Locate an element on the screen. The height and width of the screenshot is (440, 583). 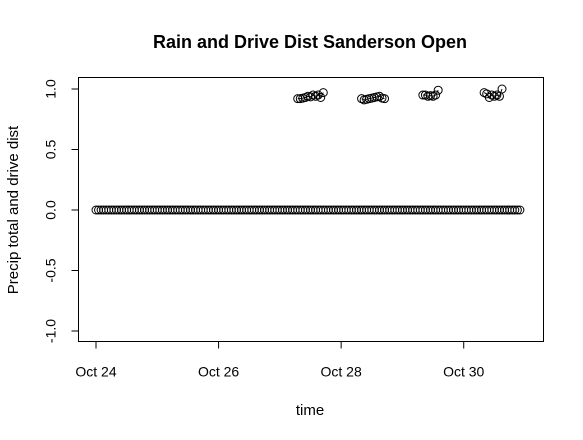
series-line is located at coordinates (430, 93).